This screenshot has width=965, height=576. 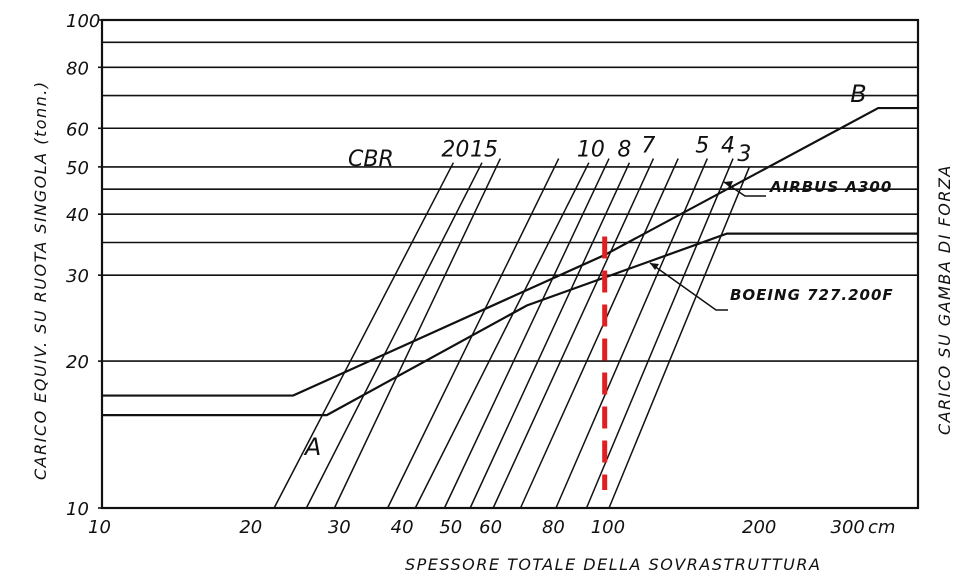 What do you see at coordinates (553, 527) in the screenshot?
I see `x-tick-label: 80` at bounding box center [553, 527].